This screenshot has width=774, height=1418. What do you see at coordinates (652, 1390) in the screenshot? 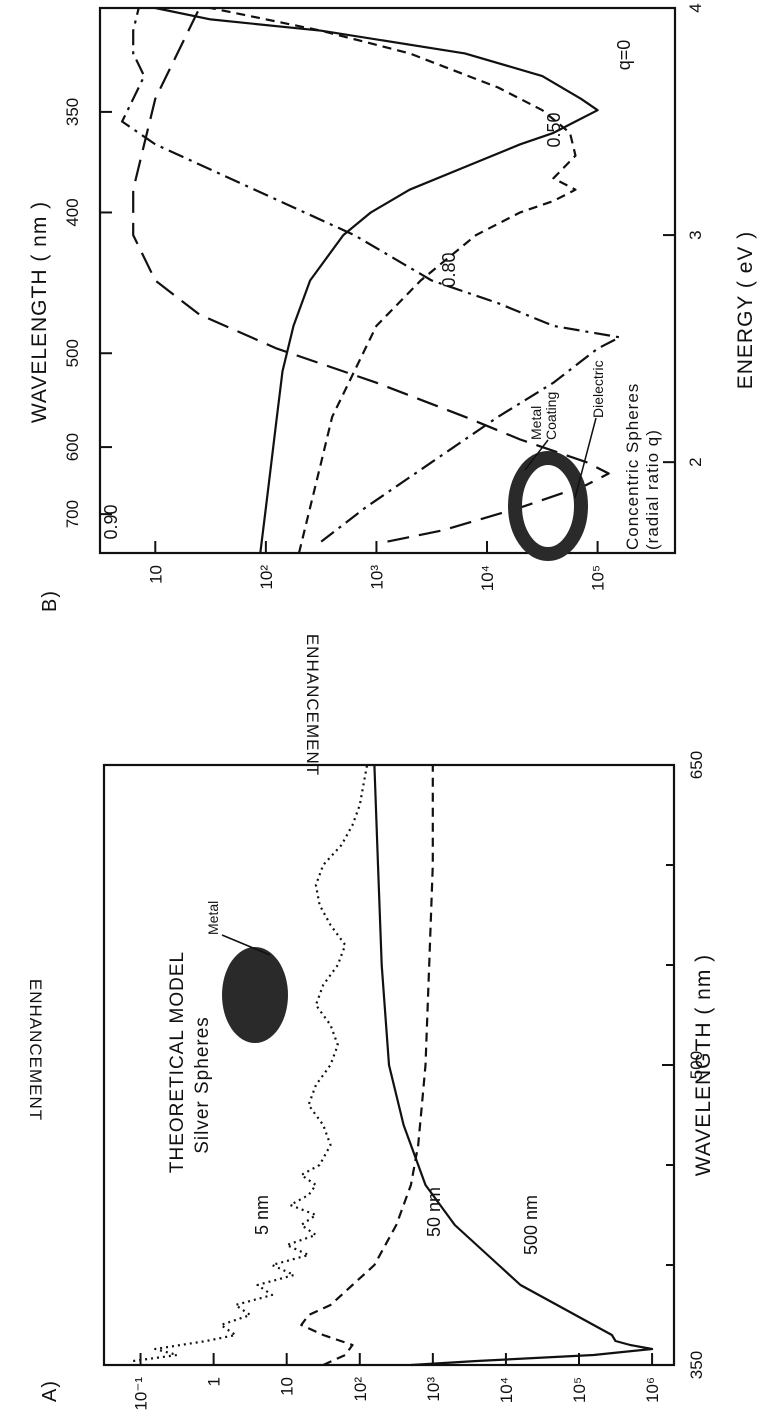
I see `a-y-tick-label: 10⁶` at bounding box center [652, 1390].